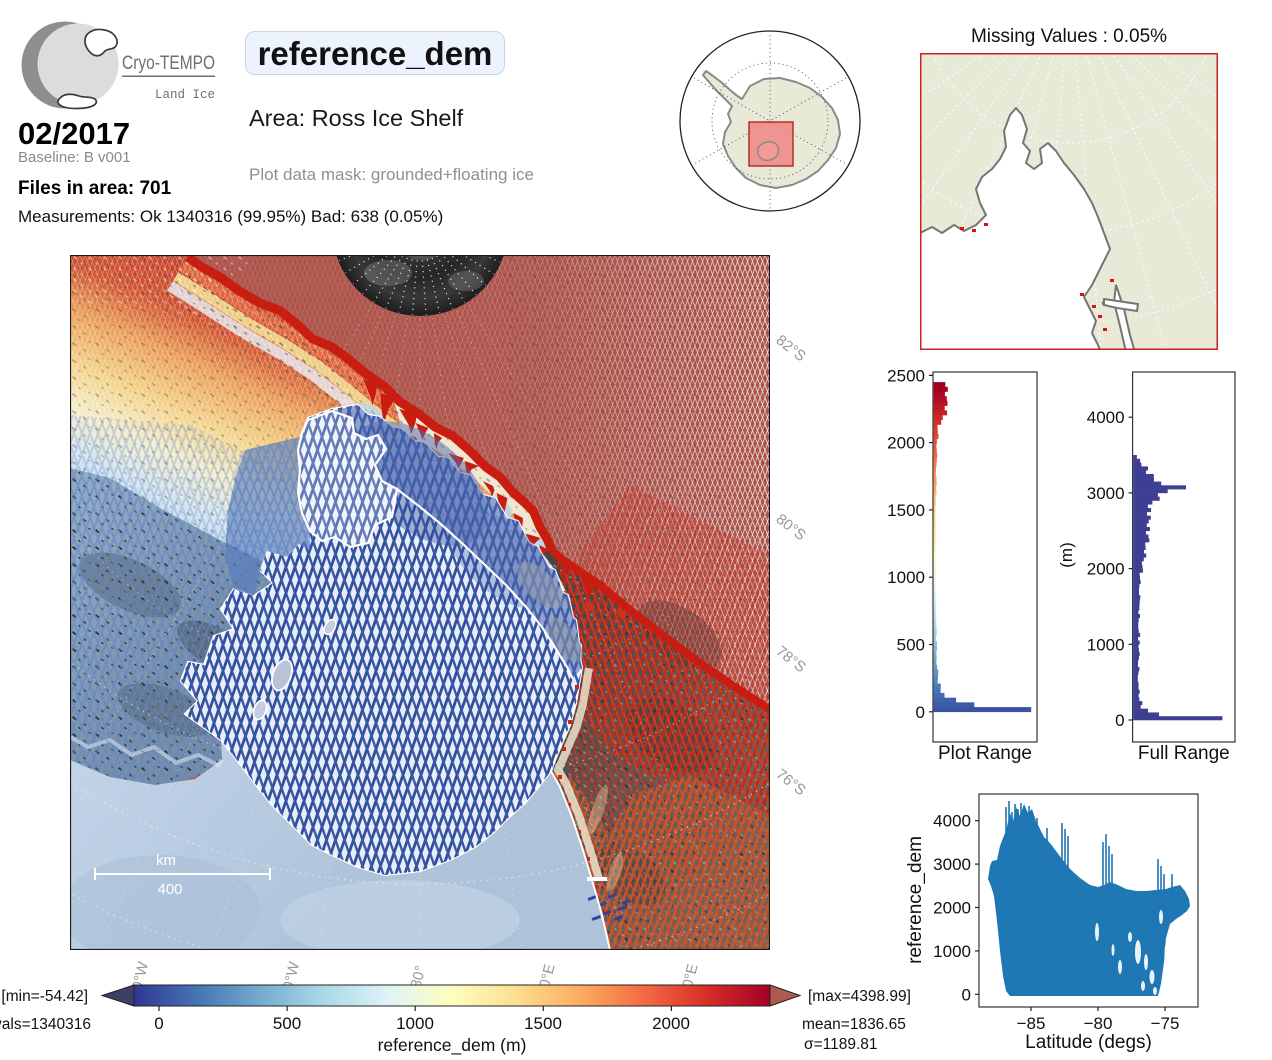 The image size is (1272, 1060). Describe the element at coordinates (1098, 1023) in the screenshot. I see `svg-text: −80` at that location.